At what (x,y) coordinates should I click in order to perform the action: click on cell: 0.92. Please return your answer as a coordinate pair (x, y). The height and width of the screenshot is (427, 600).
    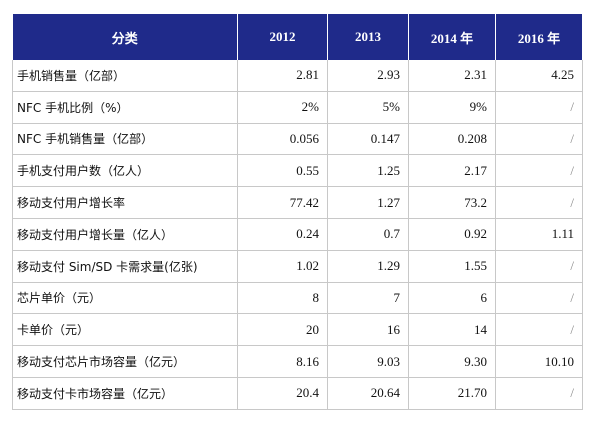
    Looking at the image, I should click on (452, 234).